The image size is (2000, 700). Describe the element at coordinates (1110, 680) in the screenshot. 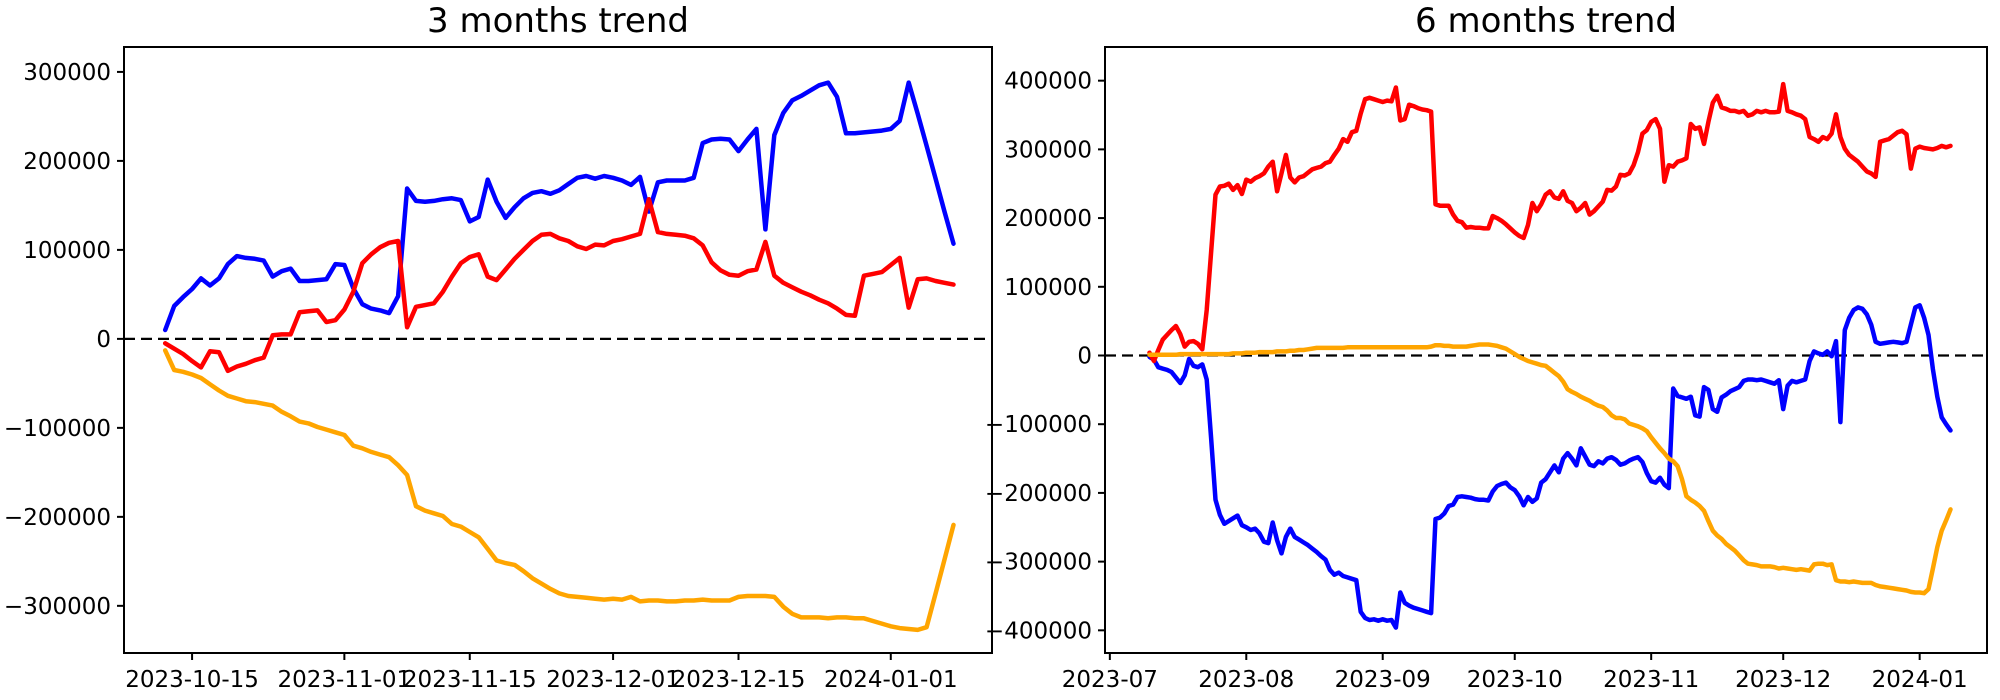

I see `x-tick-label: 2023-07` at that location.